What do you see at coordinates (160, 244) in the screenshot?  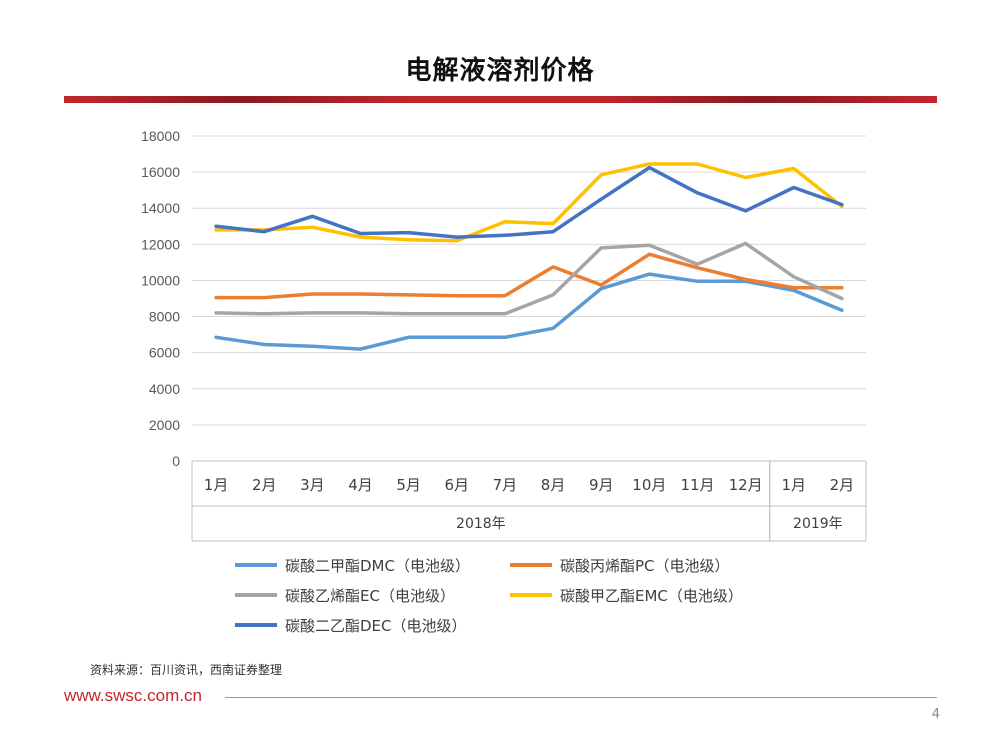 I see `y-tick-label: 12000` at bounding box center [160, 244].